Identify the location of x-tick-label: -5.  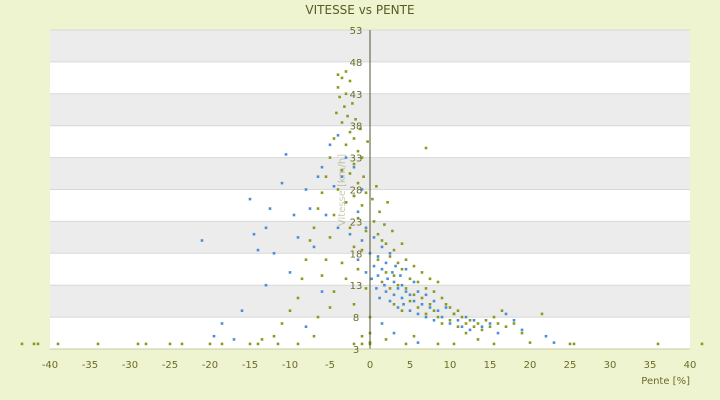
(330, 365).